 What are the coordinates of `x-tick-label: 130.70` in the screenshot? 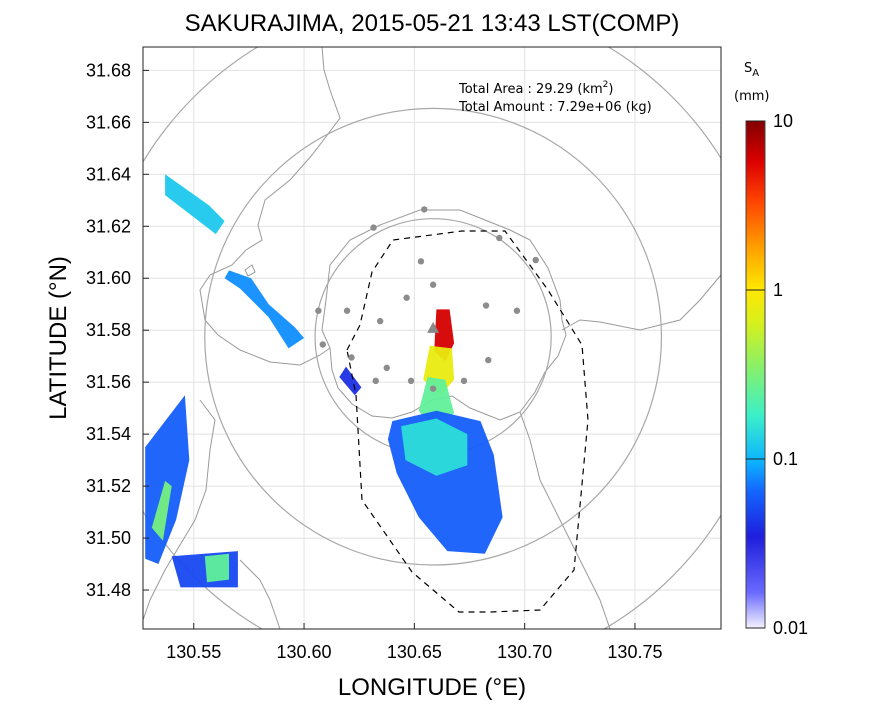 It's located at (524, 652).